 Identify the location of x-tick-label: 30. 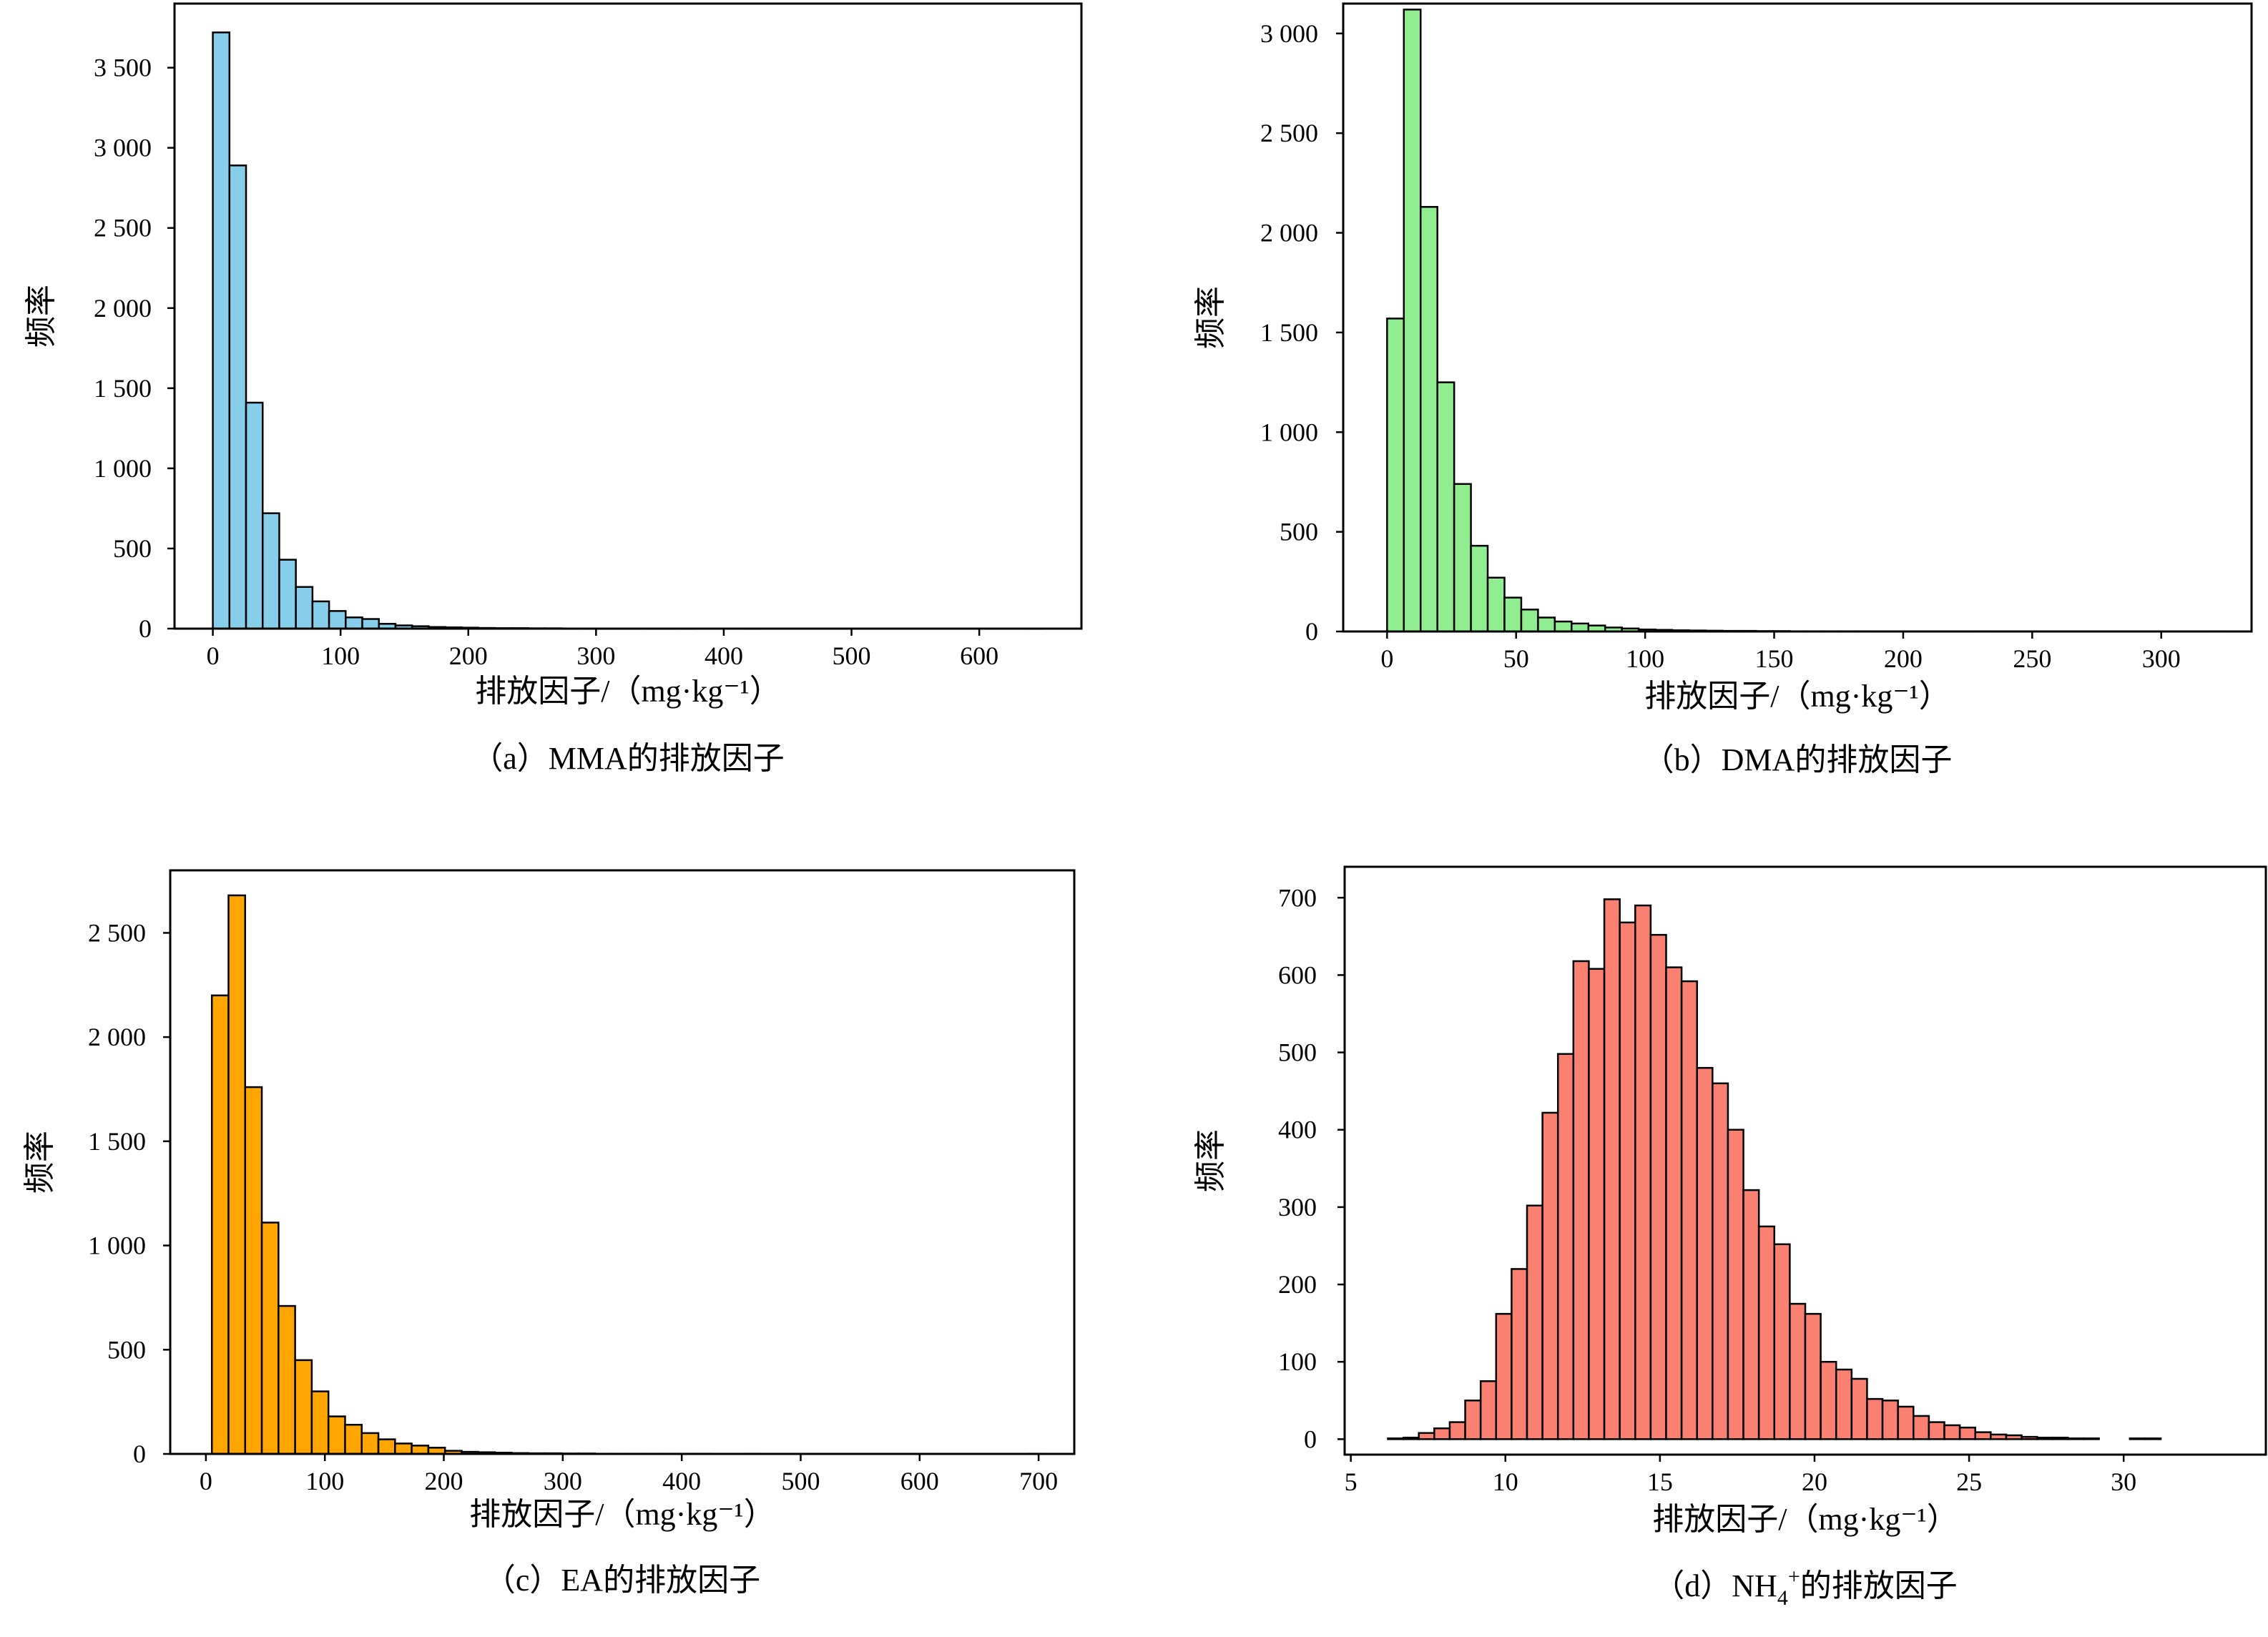
(2123, 1482).